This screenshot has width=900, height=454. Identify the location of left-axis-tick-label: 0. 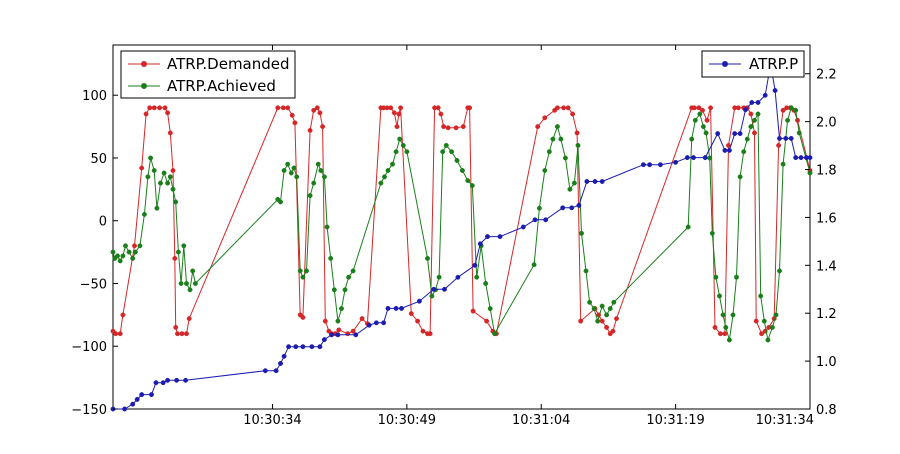
(103, 222).